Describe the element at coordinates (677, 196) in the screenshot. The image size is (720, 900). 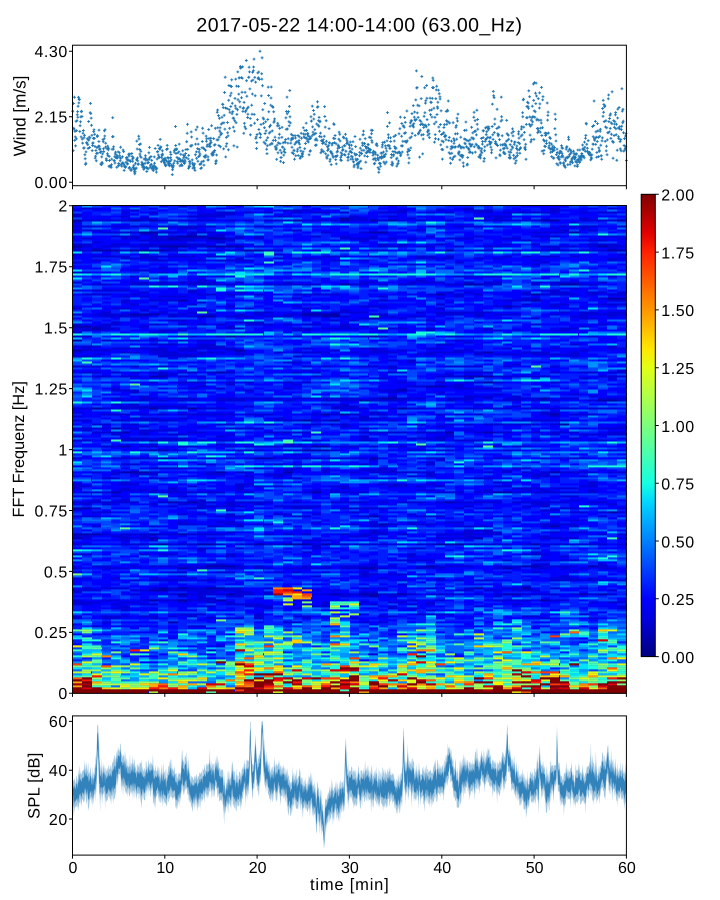
I see `svg-text: 2.00` at that location.